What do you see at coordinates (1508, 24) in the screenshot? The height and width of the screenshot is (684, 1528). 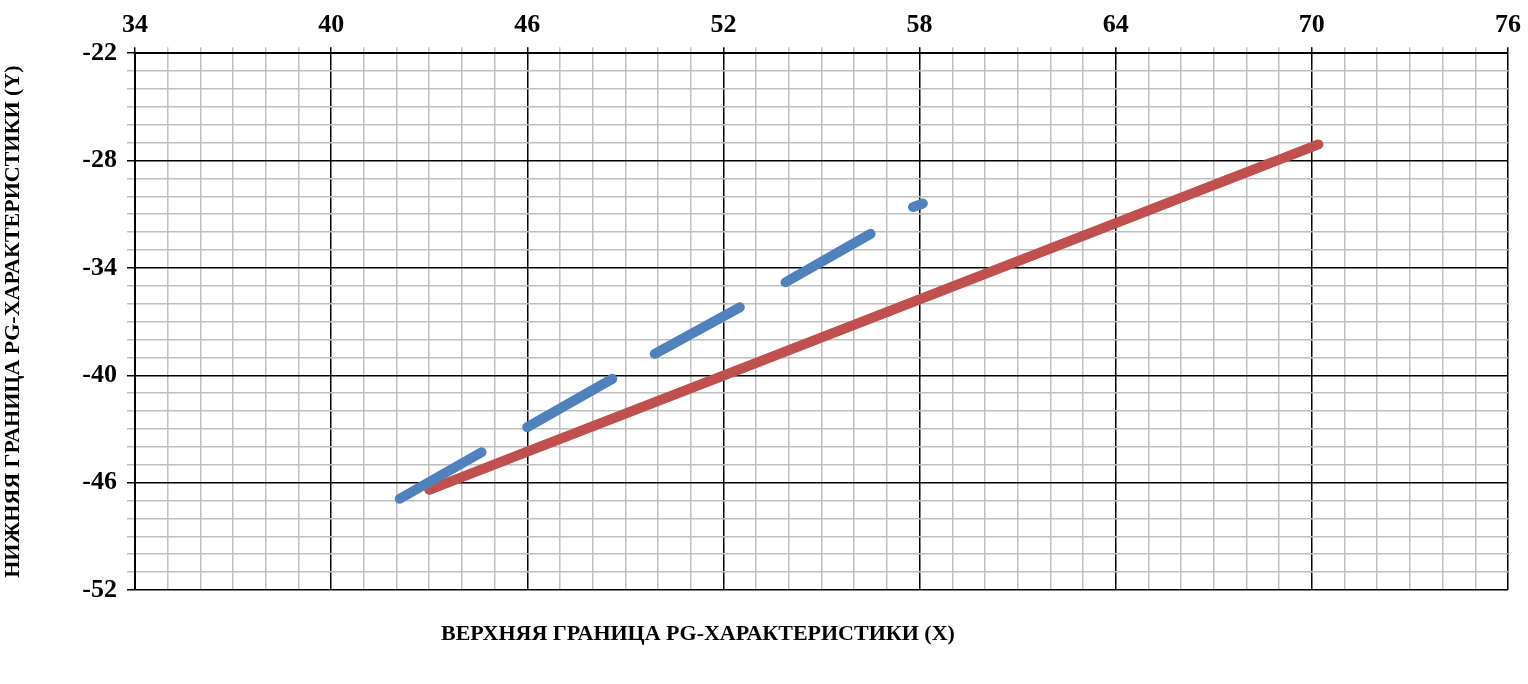 I see `x-tick-label: 76` at bounding box center [1508, 24].